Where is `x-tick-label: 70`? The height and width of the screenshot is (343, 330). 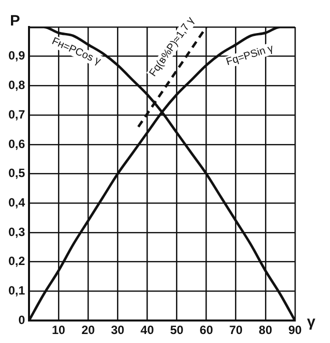
x-tick-label: 70 is located at coordinates (236, 330).